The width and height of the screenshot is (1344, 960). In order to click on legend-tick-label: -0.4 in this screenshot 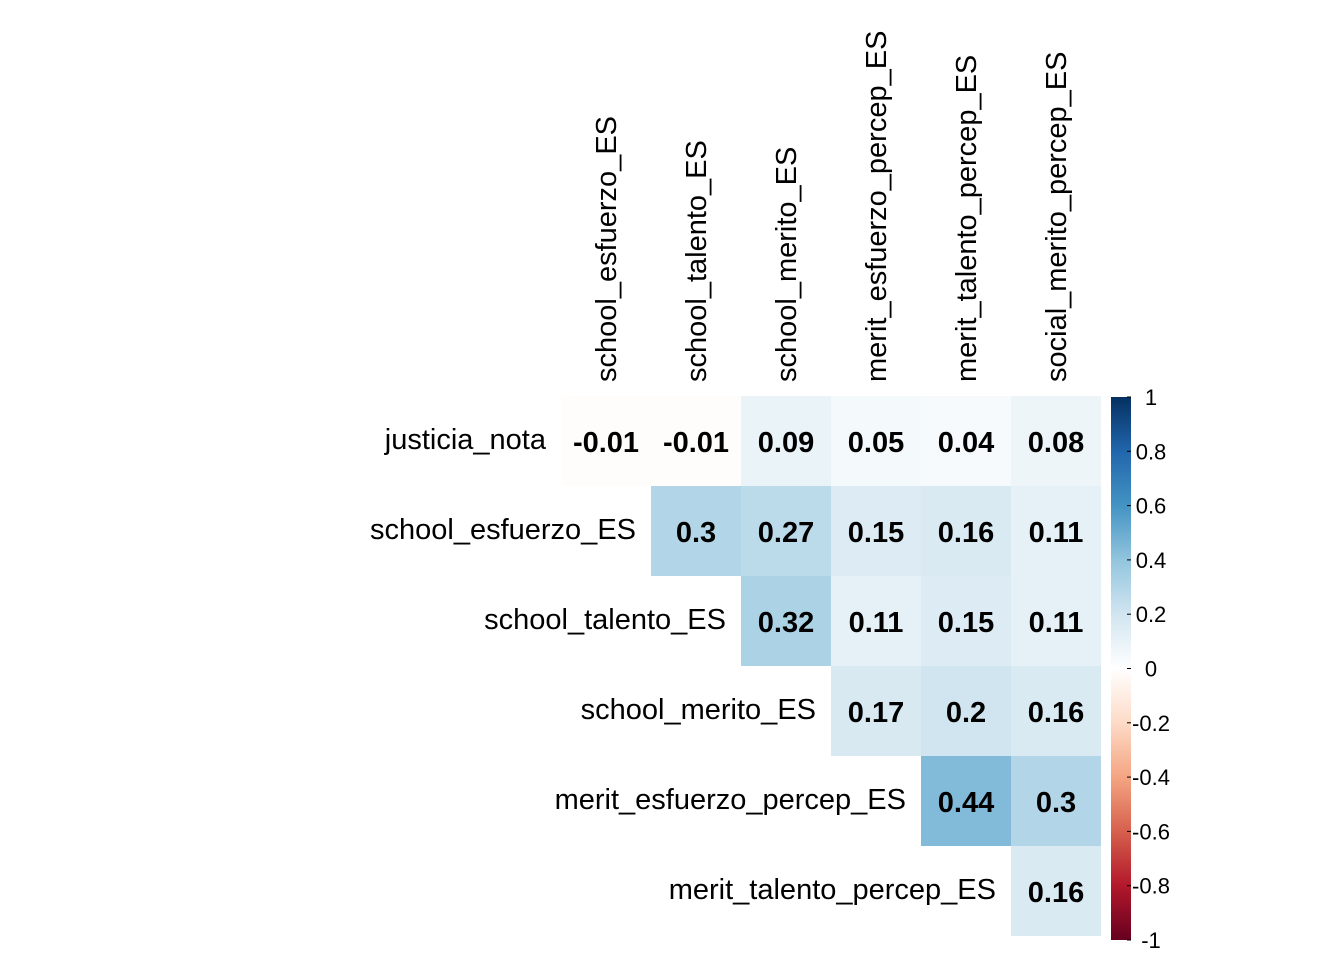, I will do `click(1151, 777)`.